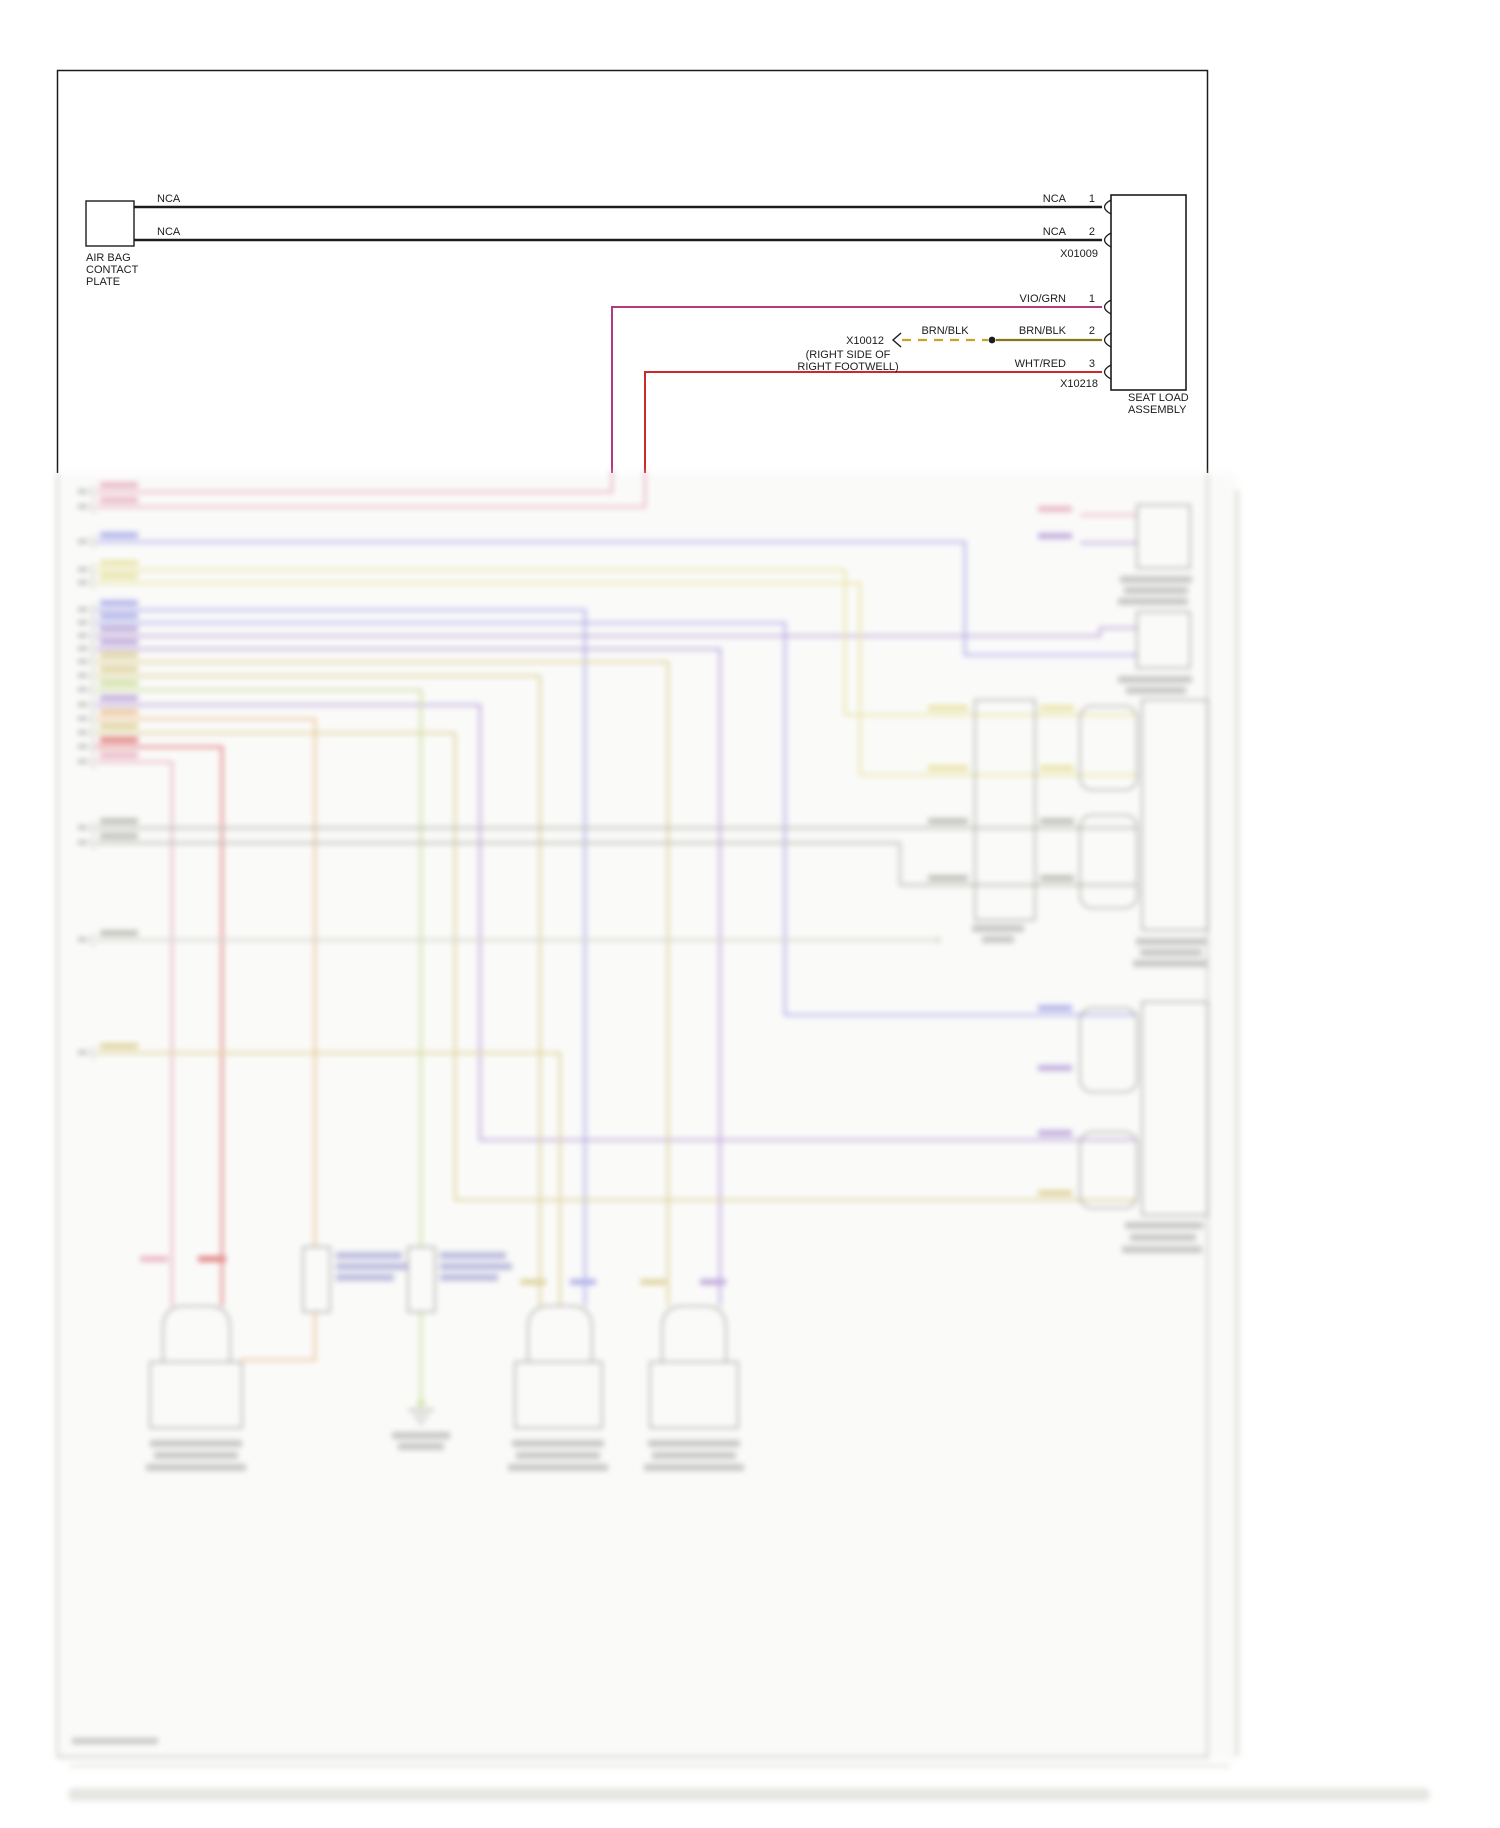 This screenshot has width=1500, height=1828. What do you see at coordinates (1157, 410) in the screenshot?
I see `seat-load-label-2: ASSEMBLY` at bounding box center [1157, 410].